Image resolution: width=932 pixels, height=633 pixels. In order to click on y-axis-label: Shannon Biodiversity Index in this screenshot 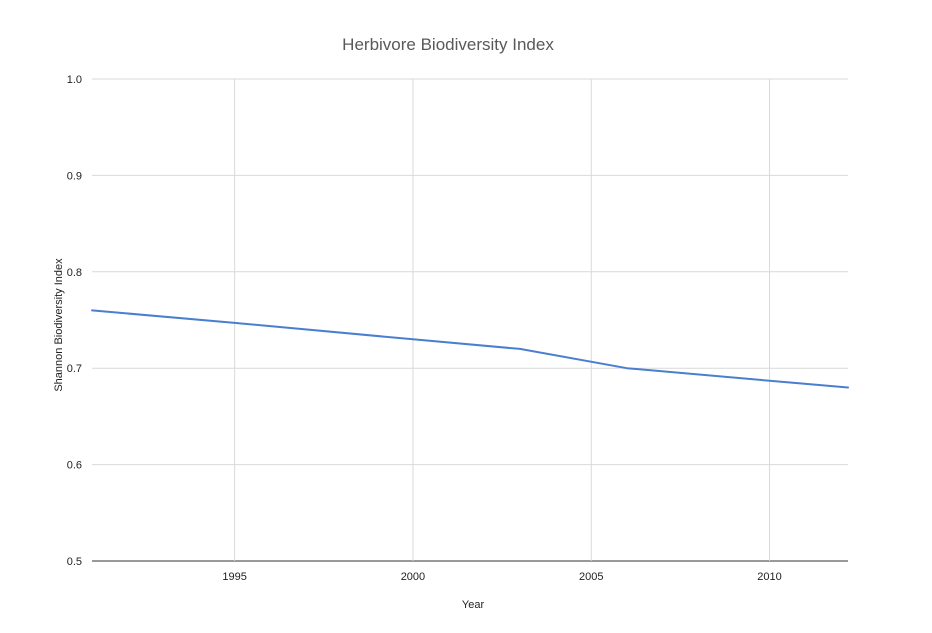, I will do `click(59, 325)`.